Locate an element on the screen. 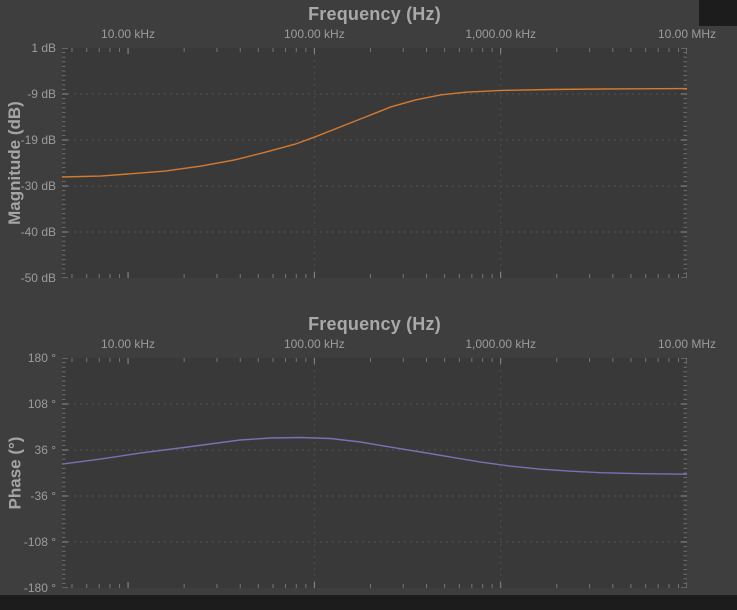 The width and height of the screenshot is (737, 610). y-tick-label: -9 dB is located at coordinates (41, 94).